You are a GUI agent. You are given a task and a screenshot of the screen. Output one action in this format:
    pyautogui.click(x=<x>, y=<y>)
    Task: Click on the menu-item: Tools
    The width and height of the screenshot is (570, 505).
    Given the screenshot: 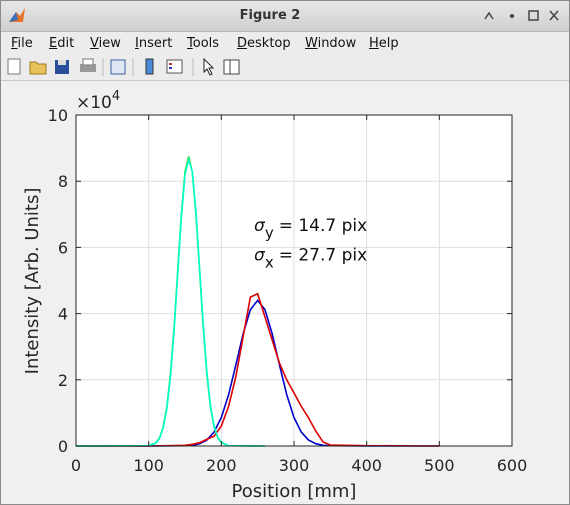 What is the action you would take?
    pyautogui.click(x=203, y=43)
    